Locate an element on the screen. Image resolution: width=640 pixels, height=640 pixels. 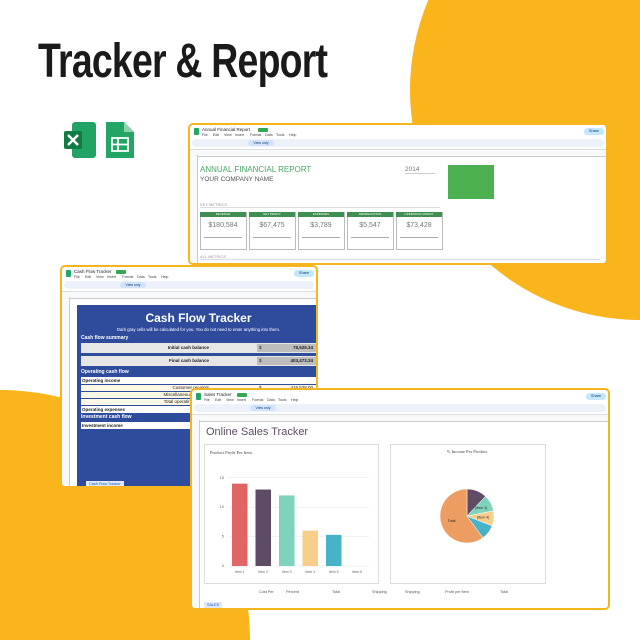
pie-slice is located at coordinates (461, 516).